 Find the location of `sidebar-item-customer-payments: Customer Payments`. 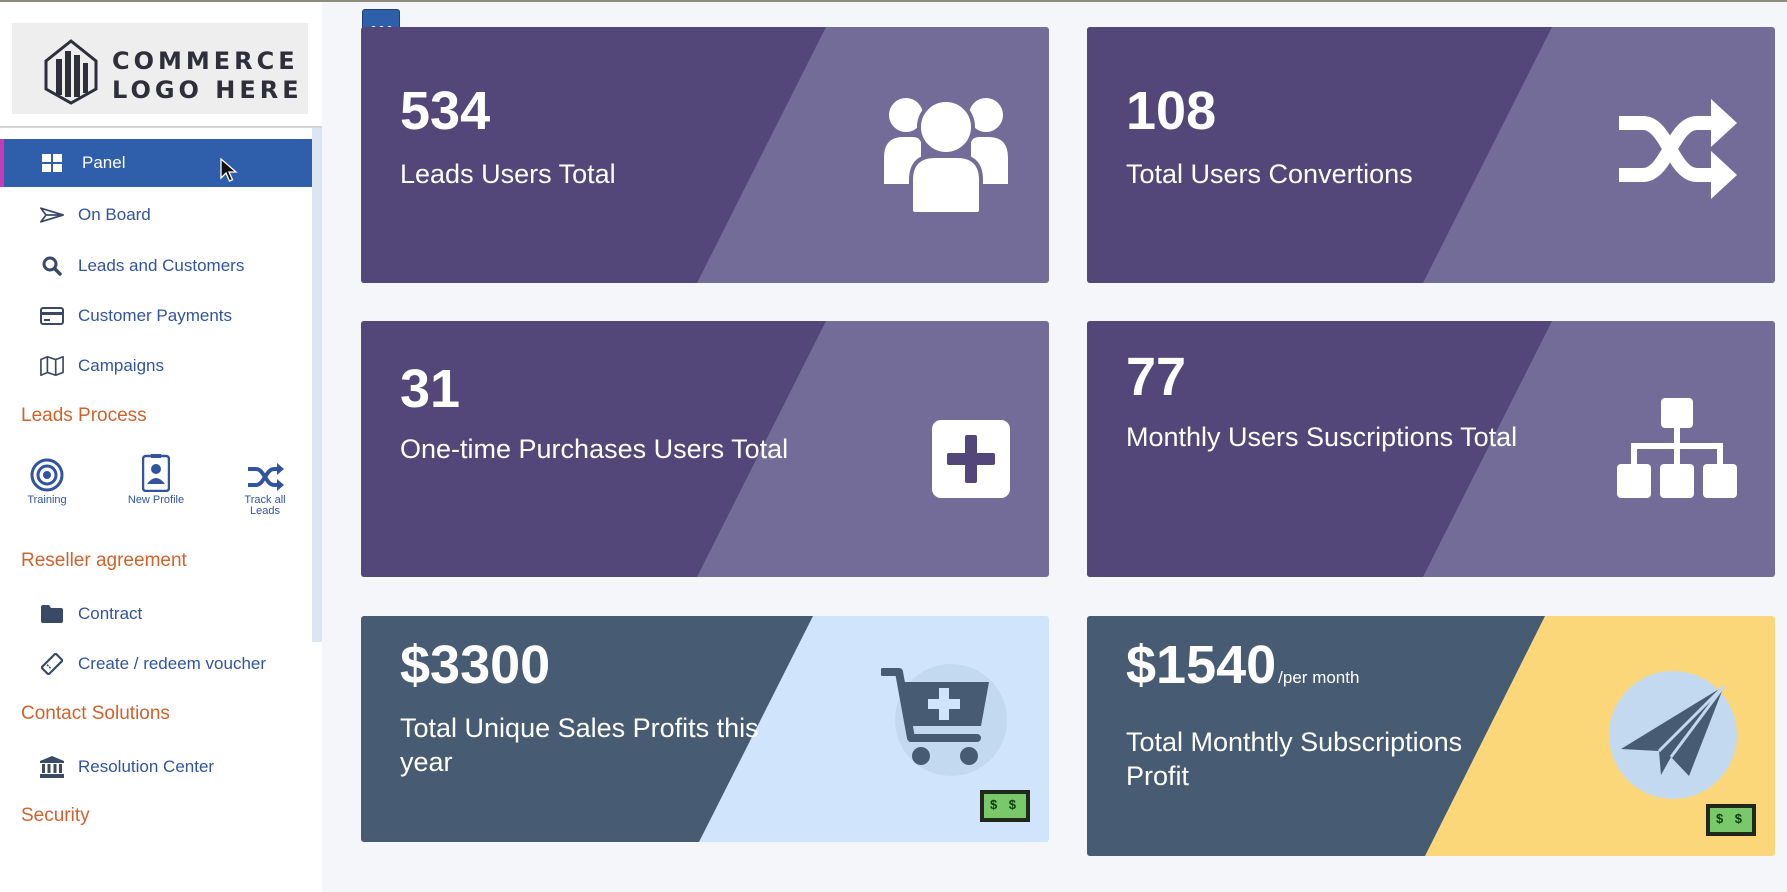

sidebar-item-customer-payments: Customer Payments is located at coordinates (156, 316).